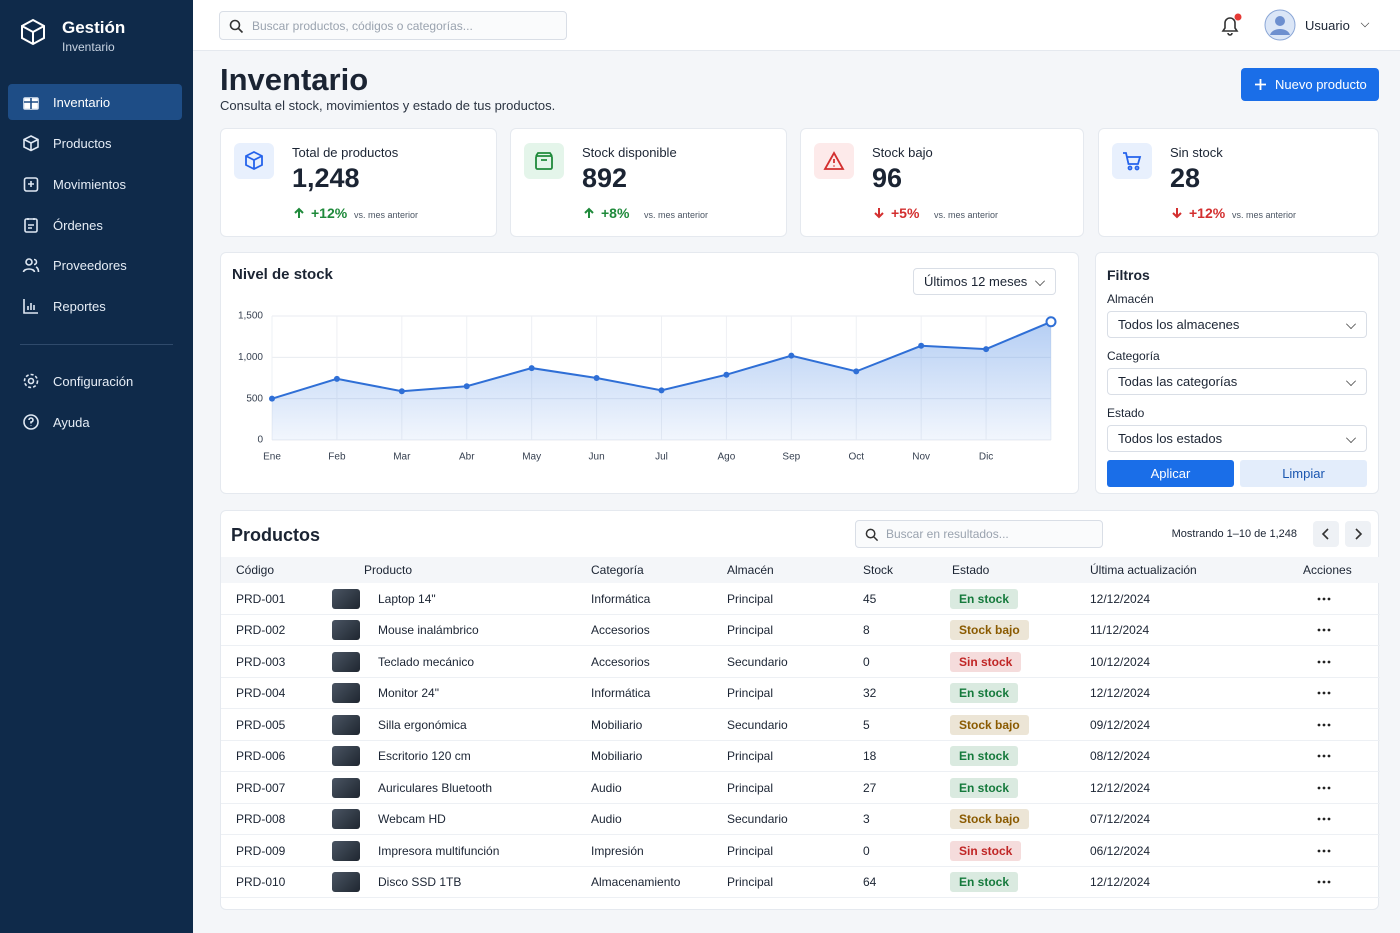  What do you see at coordinates (1280, 25) in the screenshot?
I see `avatar` at bounding box center [1280, 25].